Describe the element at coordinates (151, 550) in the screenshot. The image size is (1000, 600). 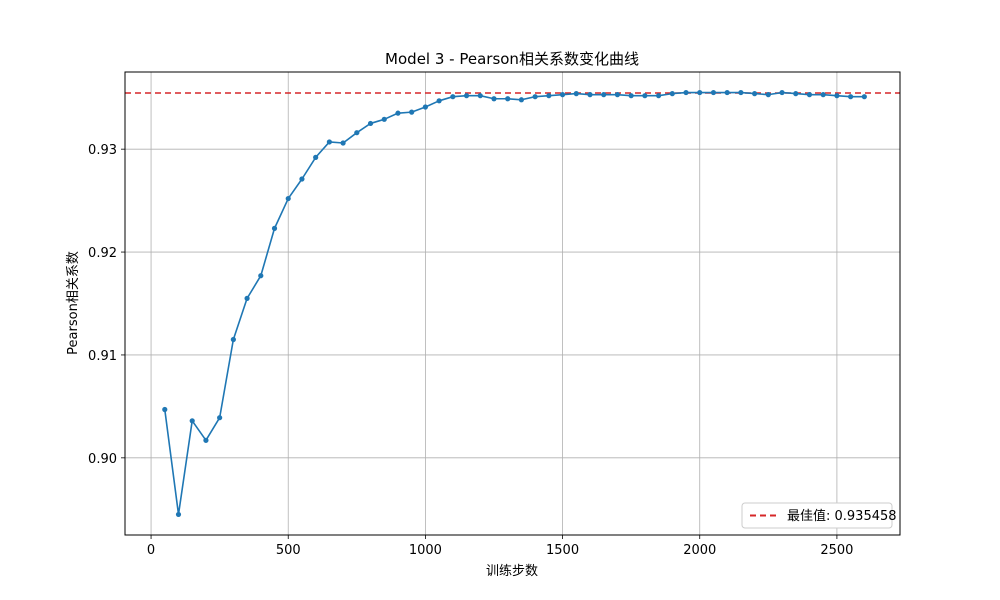
I see `x-tick-label: 0` at that location.